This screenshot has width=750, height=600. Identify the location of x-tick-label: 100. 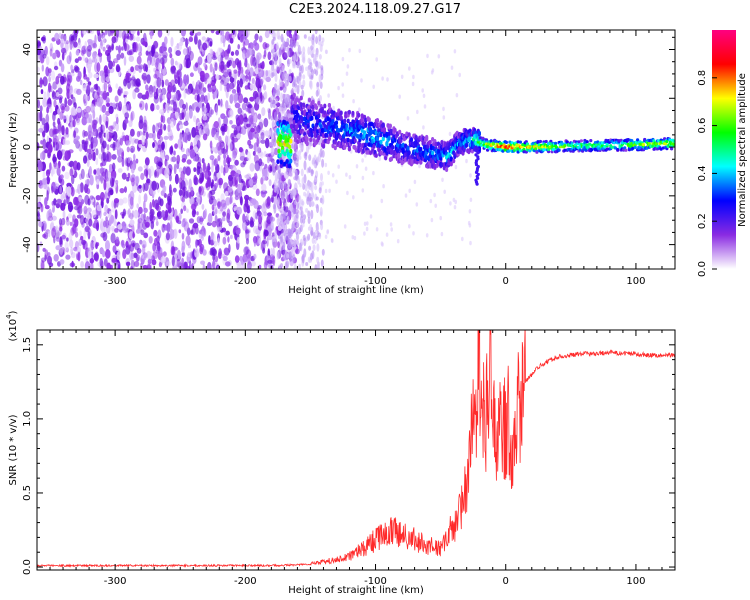
(635, 281).